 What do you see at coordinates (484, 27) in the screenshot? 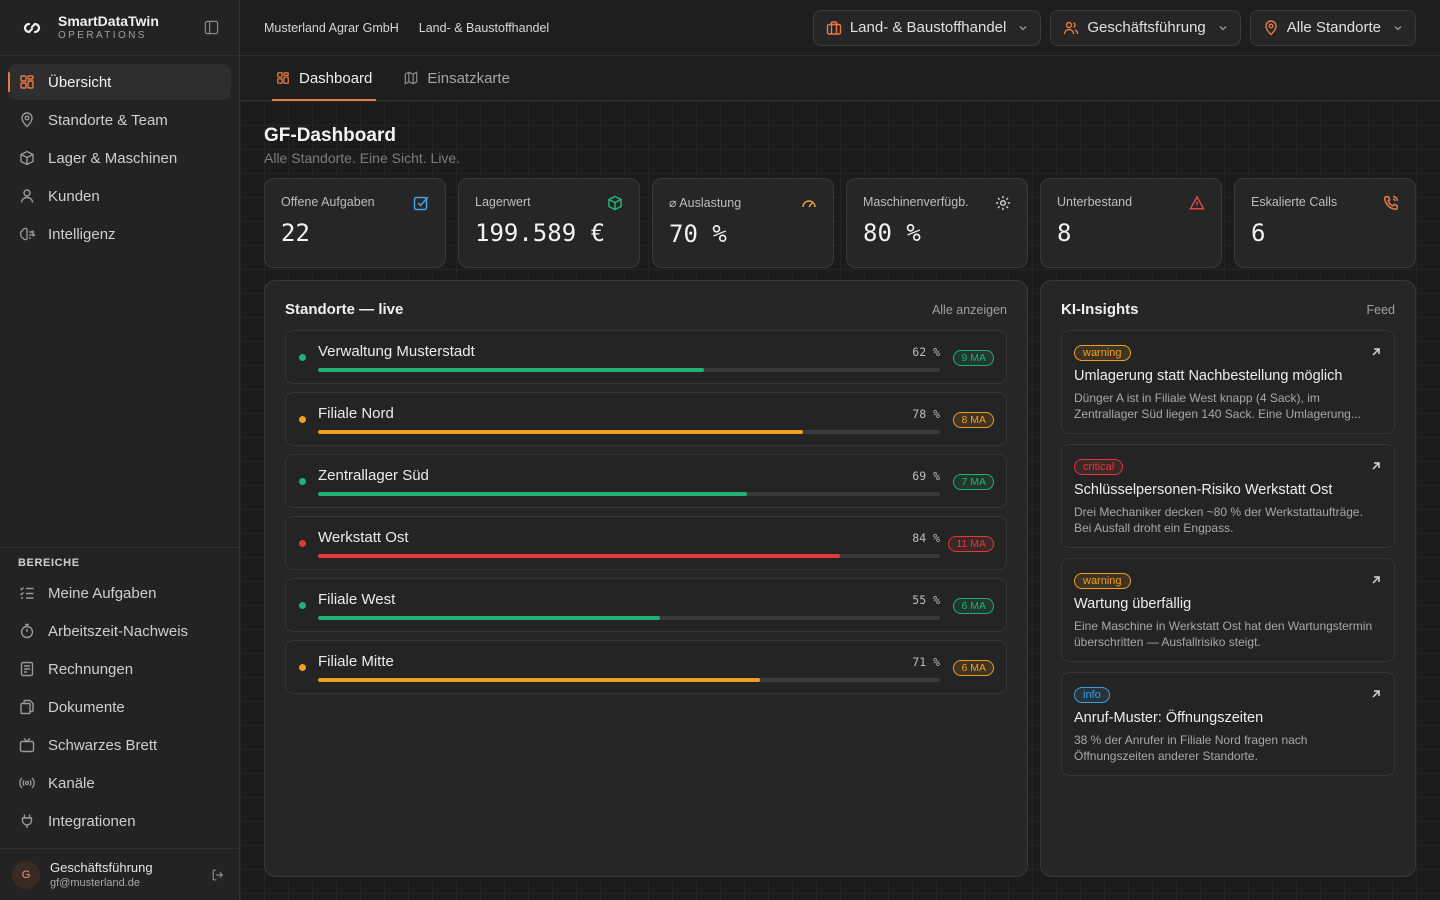
I see `breadcrumb-division: Land- & Baustoffhandel` at bounding box center [484, 27].